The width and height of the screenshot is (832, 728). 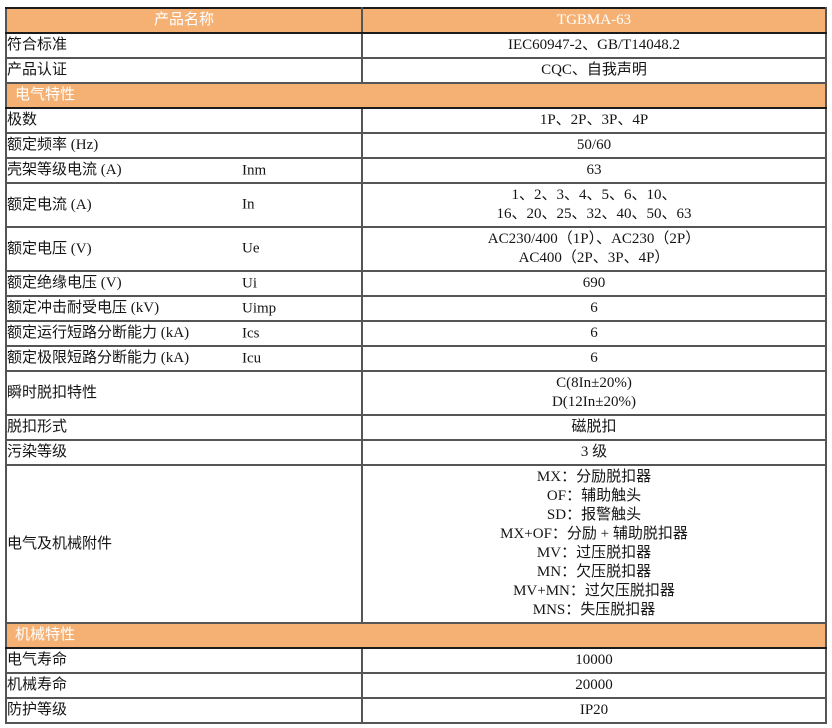 I want to click on table-row: 机械寿命 20000, so click(x=416, y=685).